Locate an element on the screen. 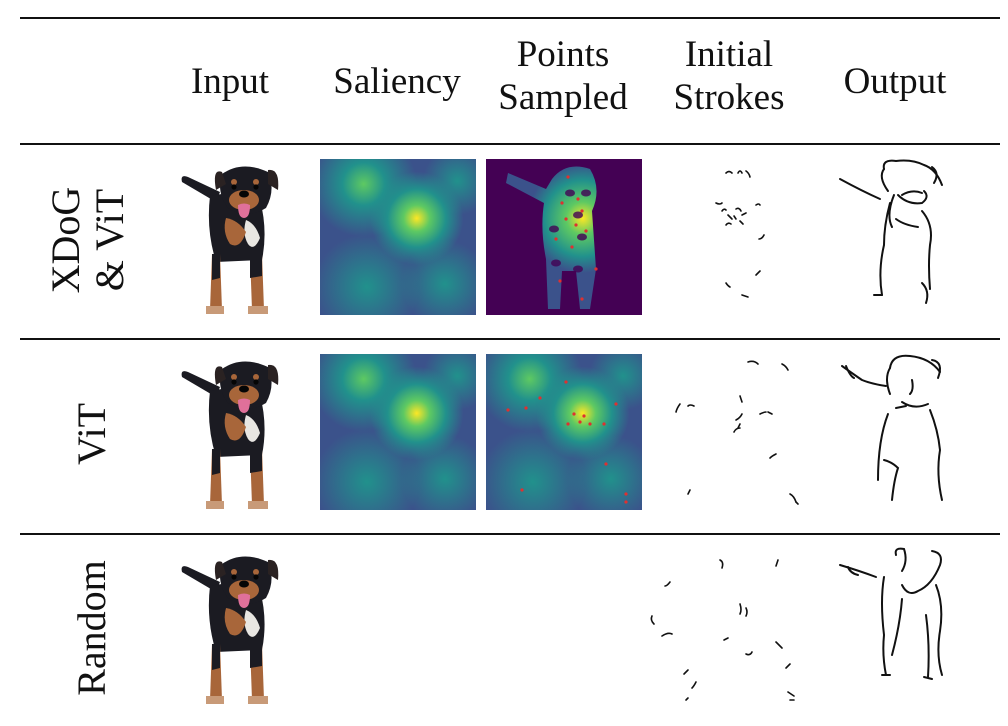 The width and height of the screenshot is (1008, 726). row-label-vit: ViT is located at coordinates (91, 434).